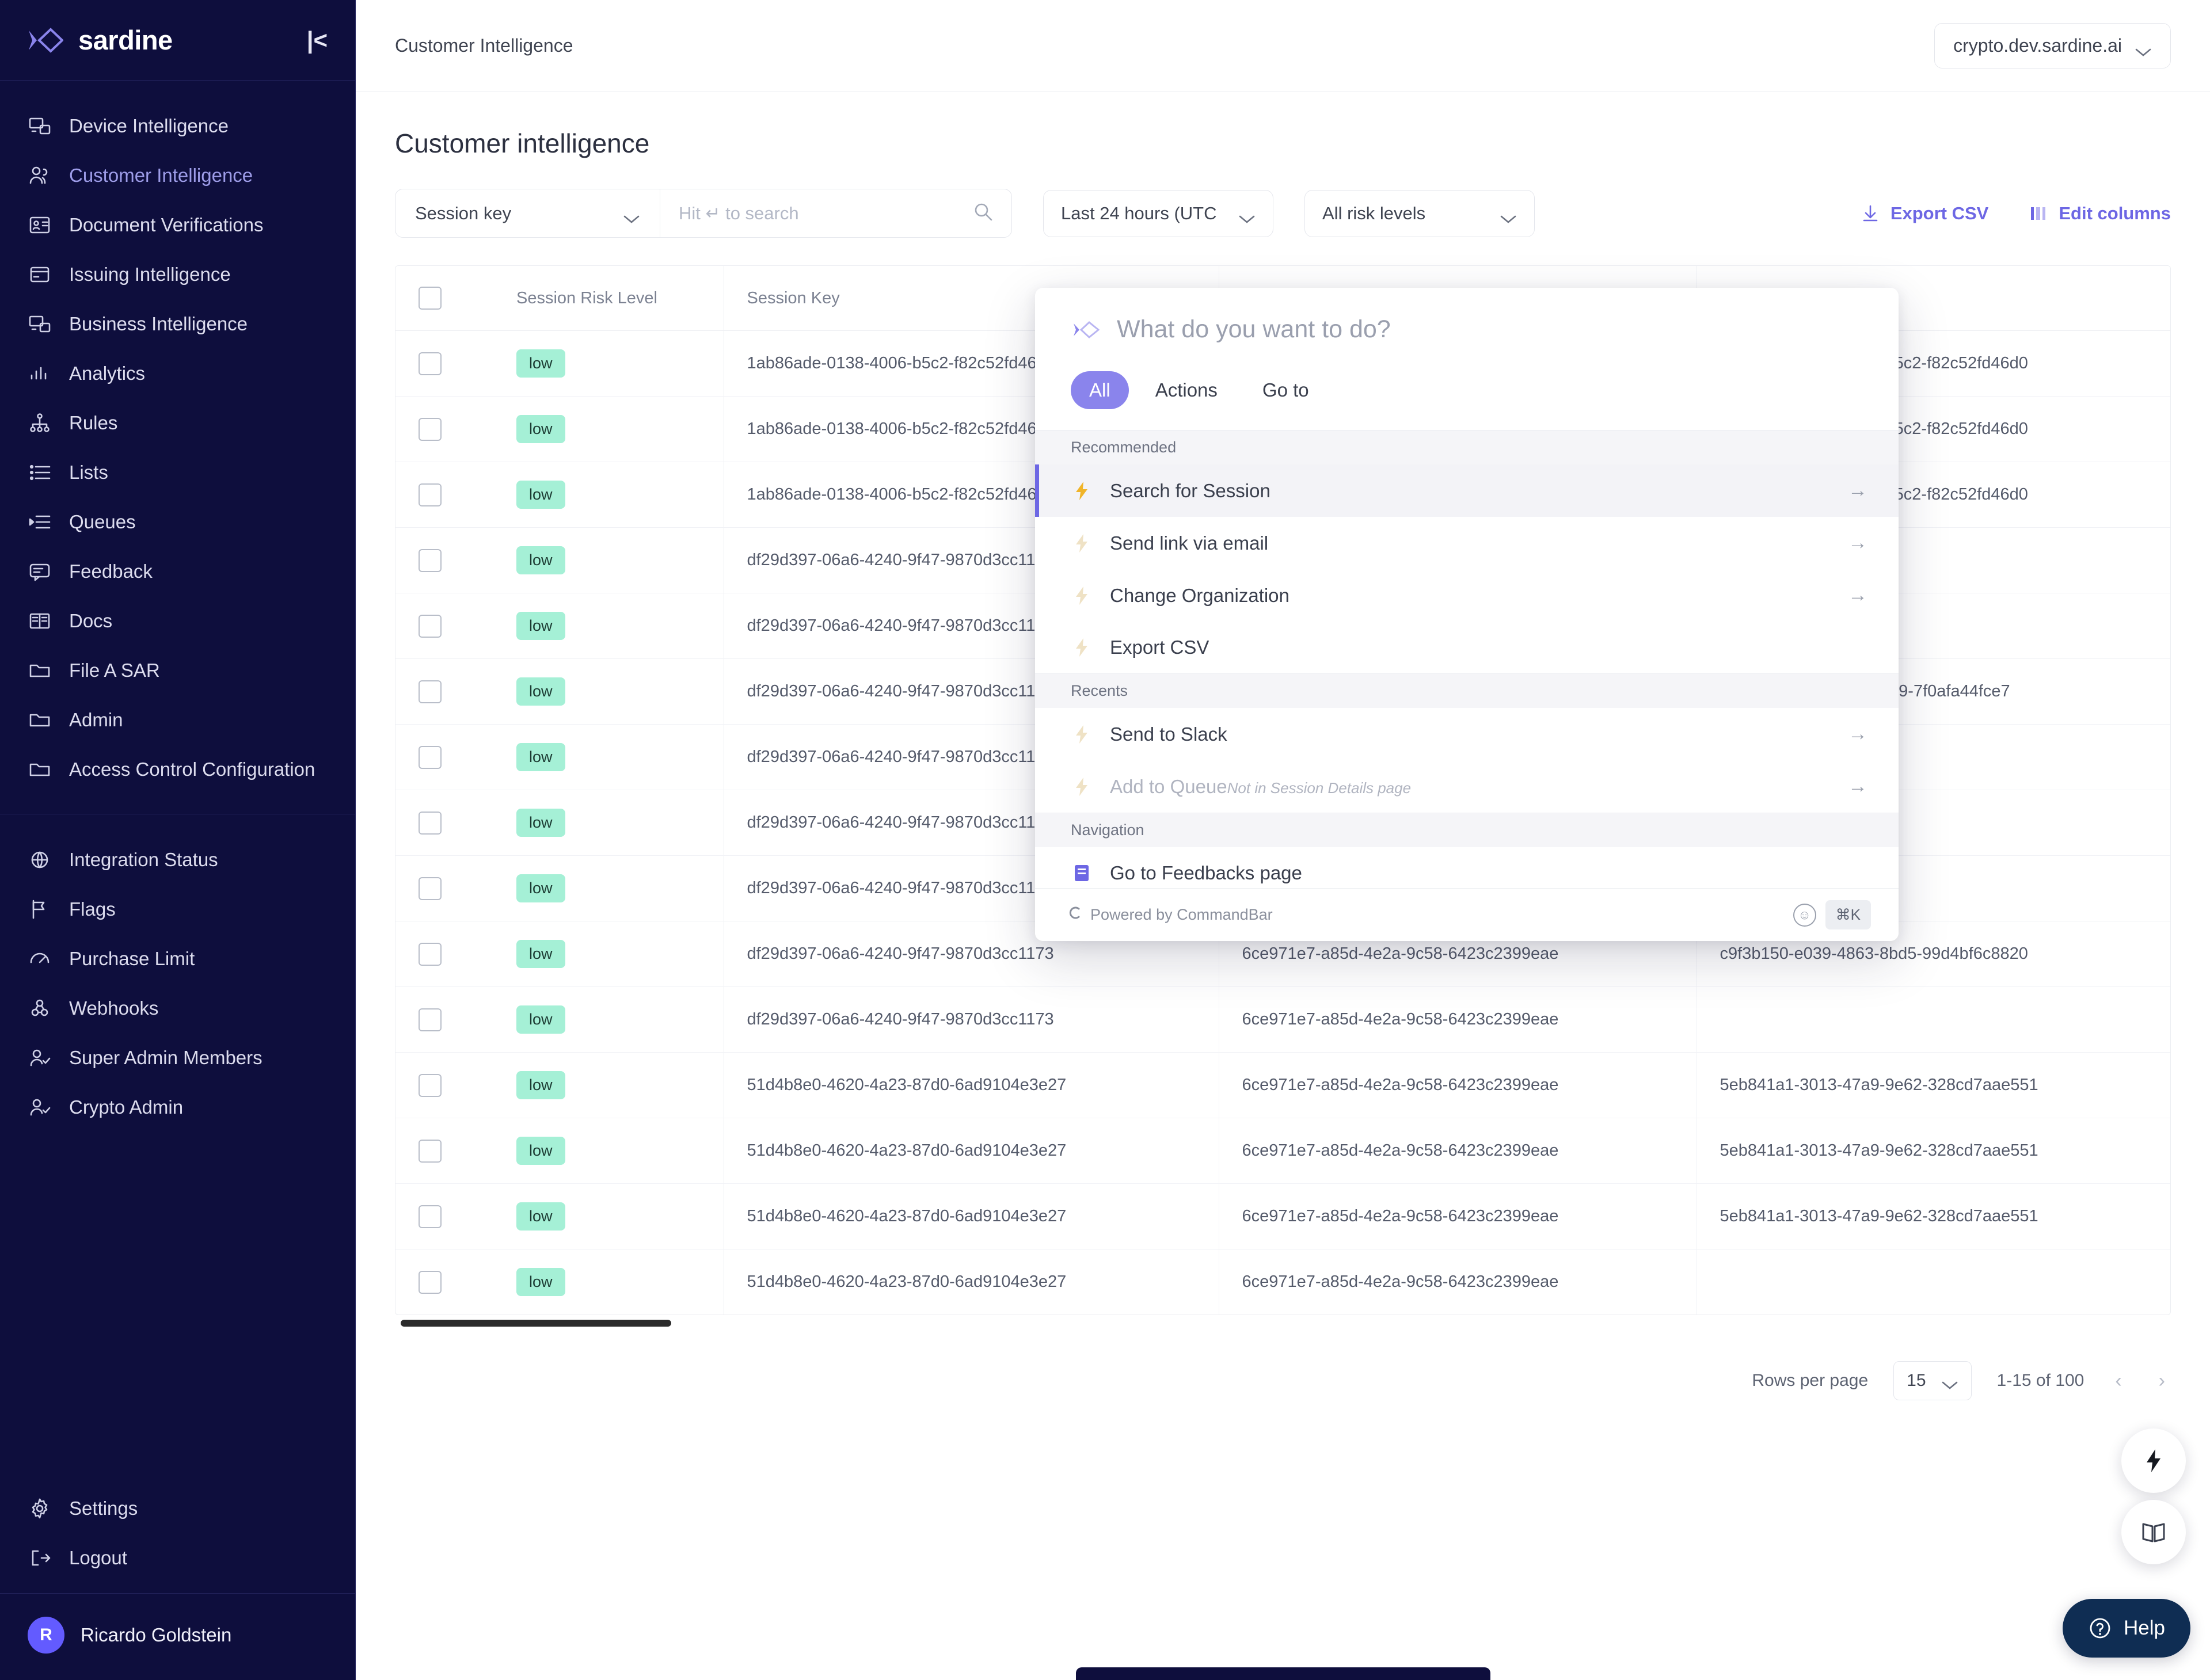 The height and width of the screenshot is (1680, 2210). Describe the element at coordinates (1467, 734) in the screenshot. I see `command-palette-item-send-to-slack: Send to Slack →` at that location.